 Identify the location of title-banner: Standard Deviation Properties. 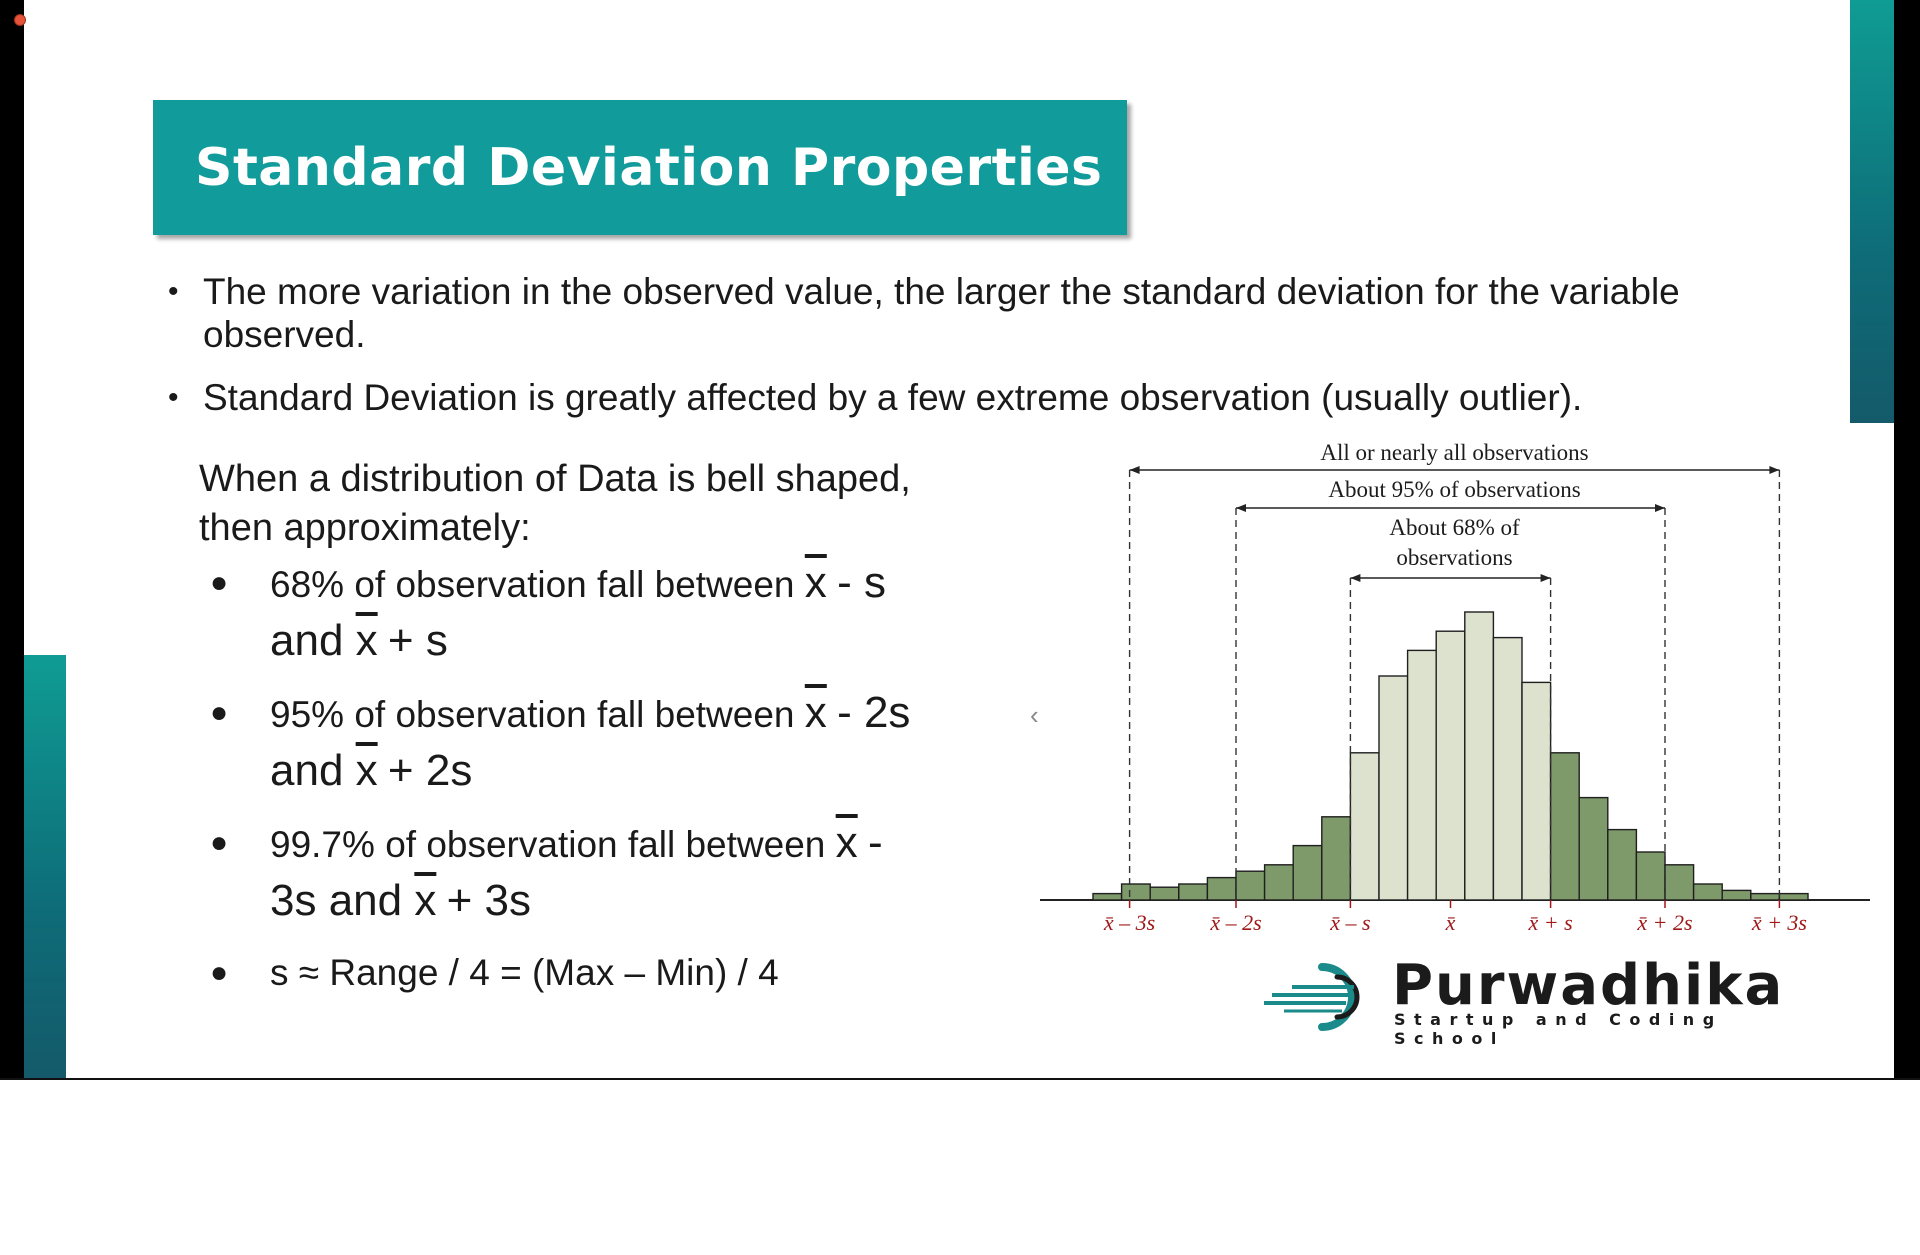
(640, 167).